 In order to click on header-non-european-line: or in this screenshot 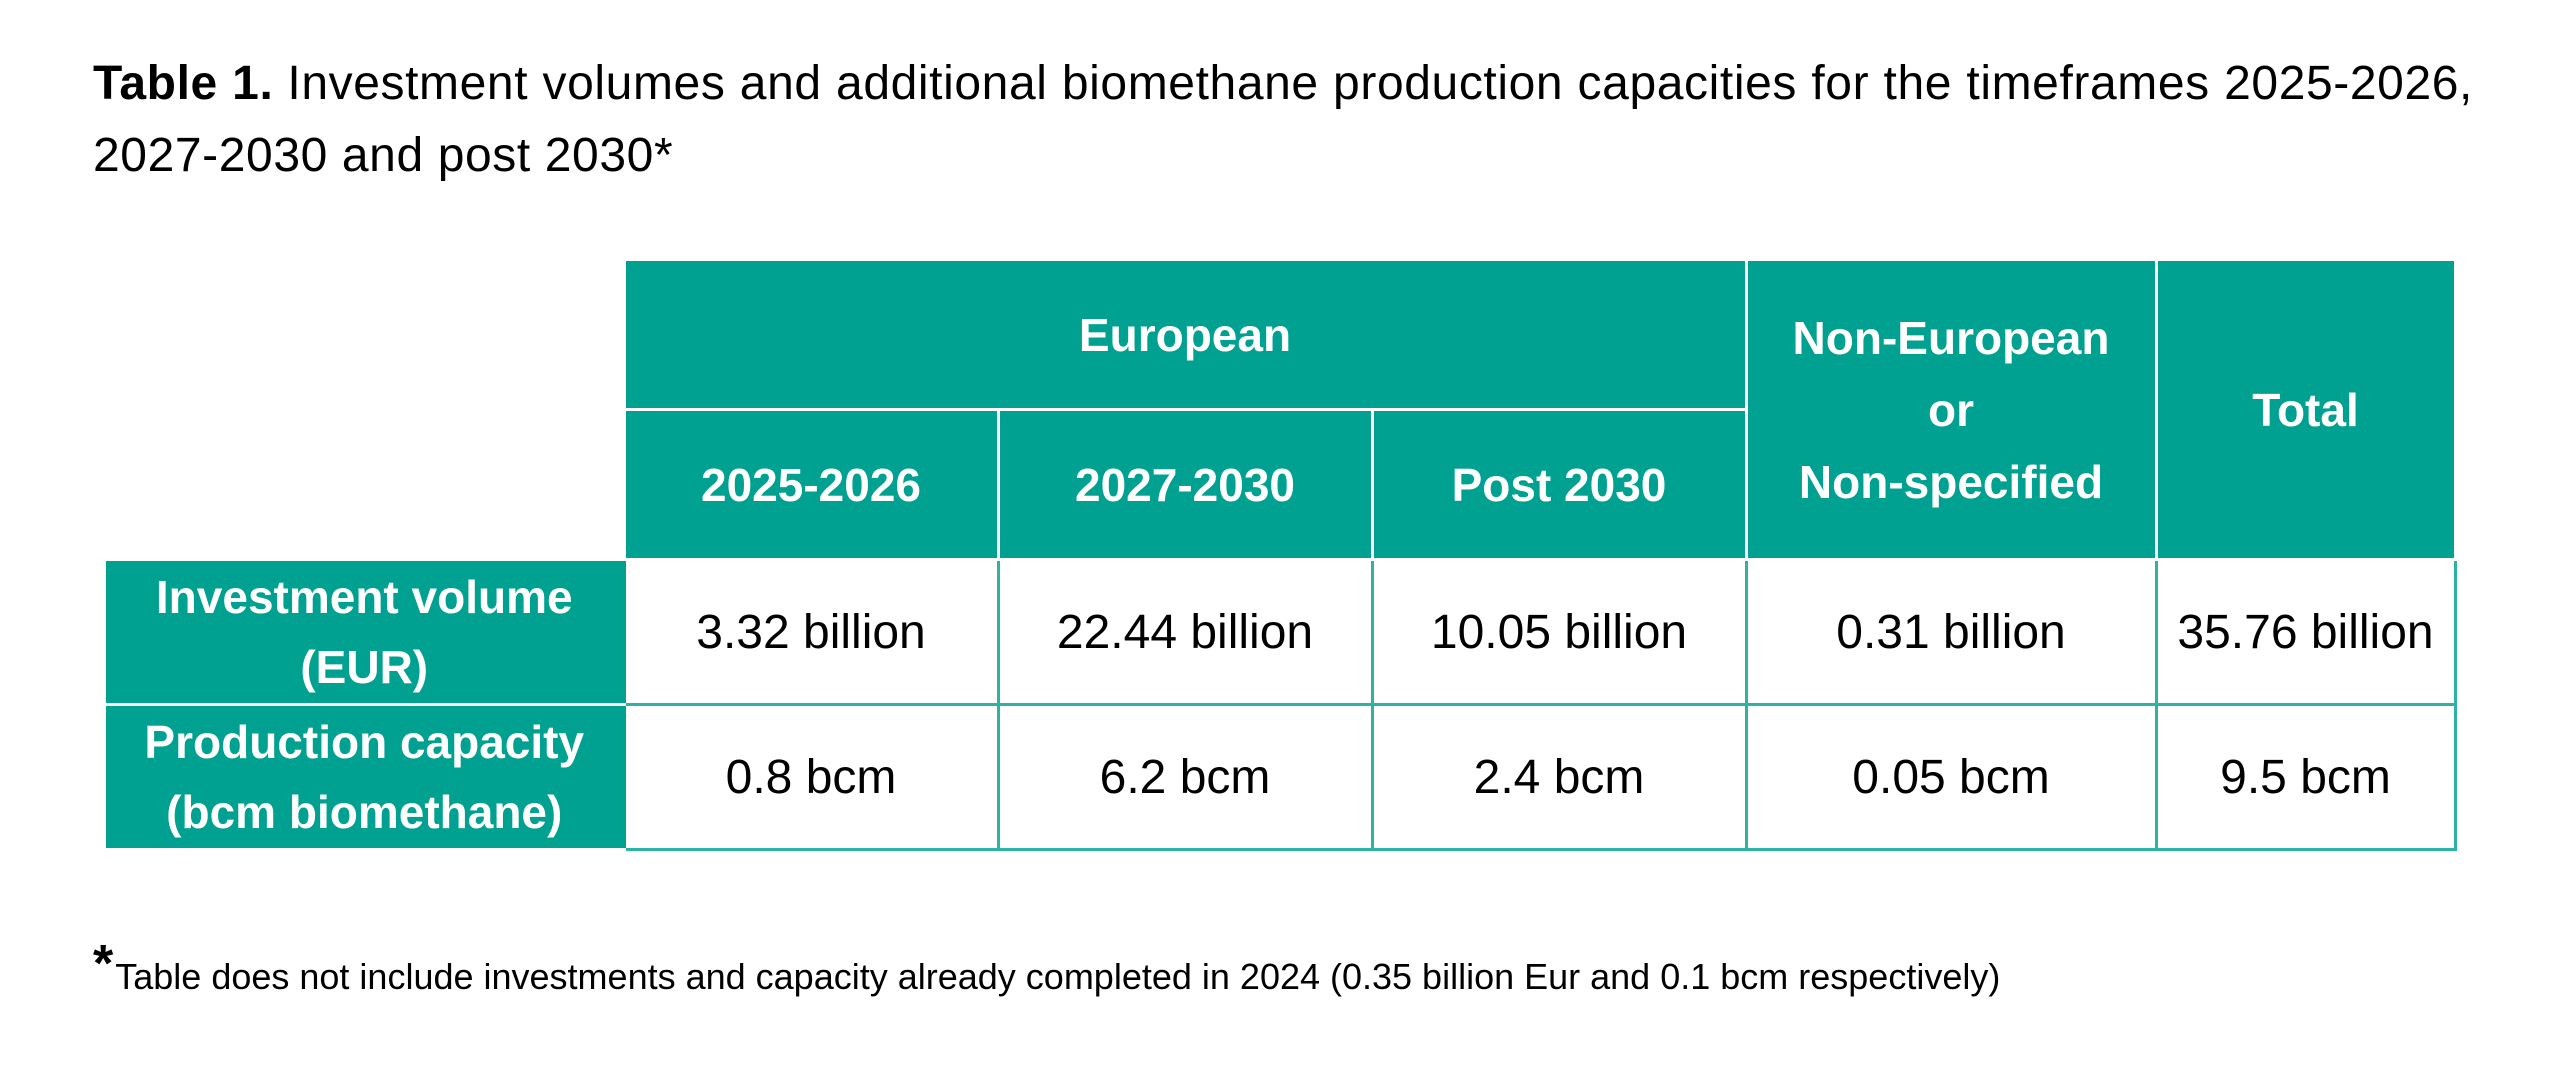, I will do `click(1951, 409)`.